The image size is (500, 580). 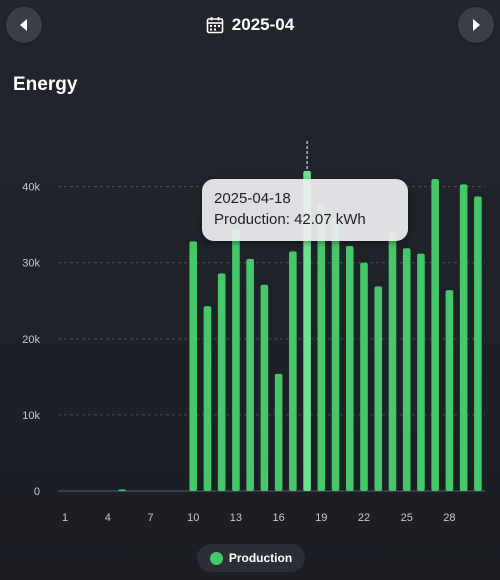 I want to click on x-tick-label: 19, so click(x=321, y=518).